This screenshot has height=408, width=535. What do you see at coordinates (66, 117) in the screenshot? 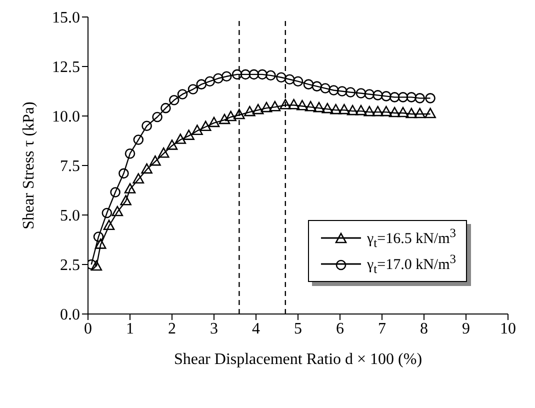
I see `y-tick-label: 10.0` at bounding box center [66, 117].